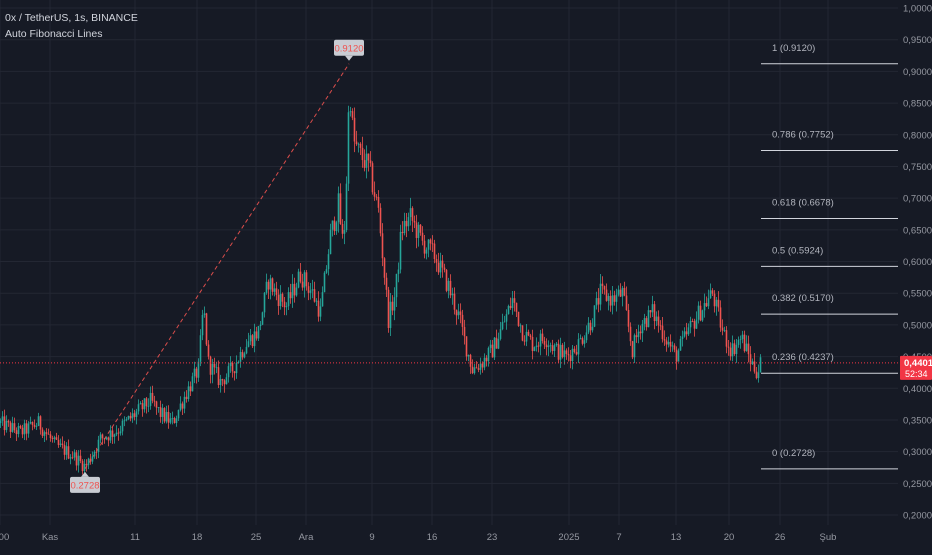  Describe the element at coordinates (916, 367) in the screenshot. I see `price-badge` at that location.